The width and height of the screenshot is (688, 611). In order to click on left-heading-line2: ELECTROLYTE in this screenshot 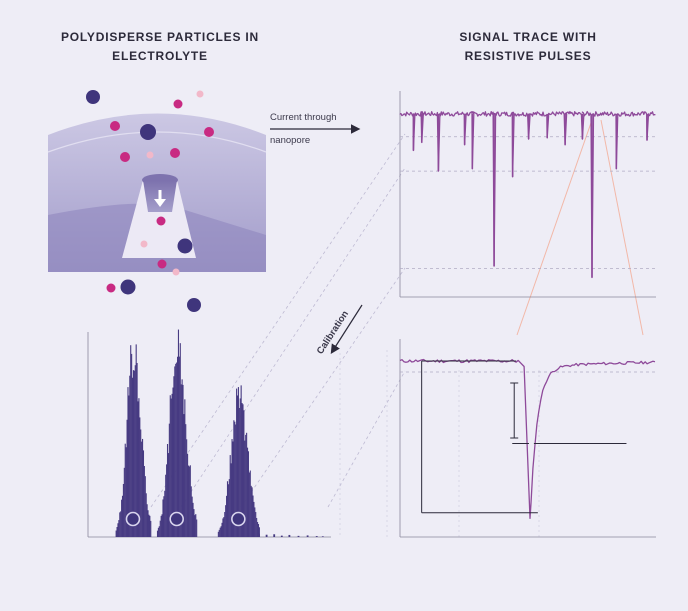, I will do `click(160, 56)`.